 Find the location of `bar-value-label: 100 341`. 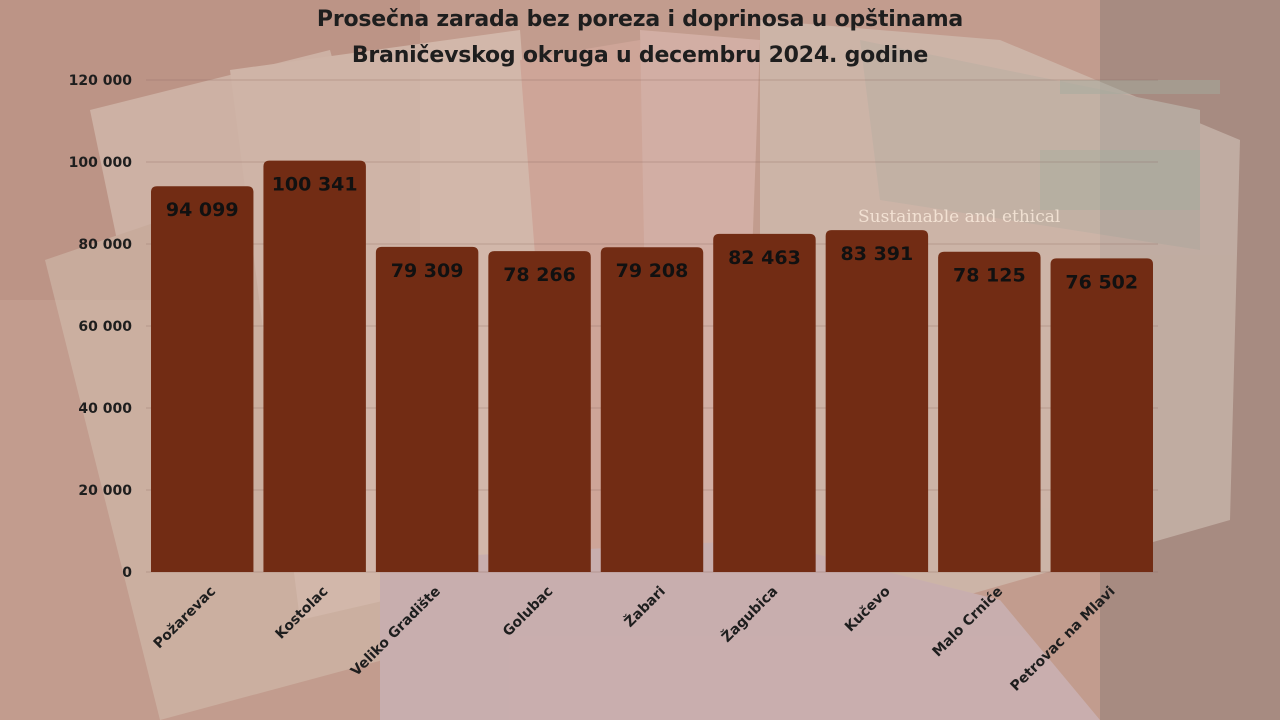

bar-value-label: 100 341 is located at coordinates (315, 185).